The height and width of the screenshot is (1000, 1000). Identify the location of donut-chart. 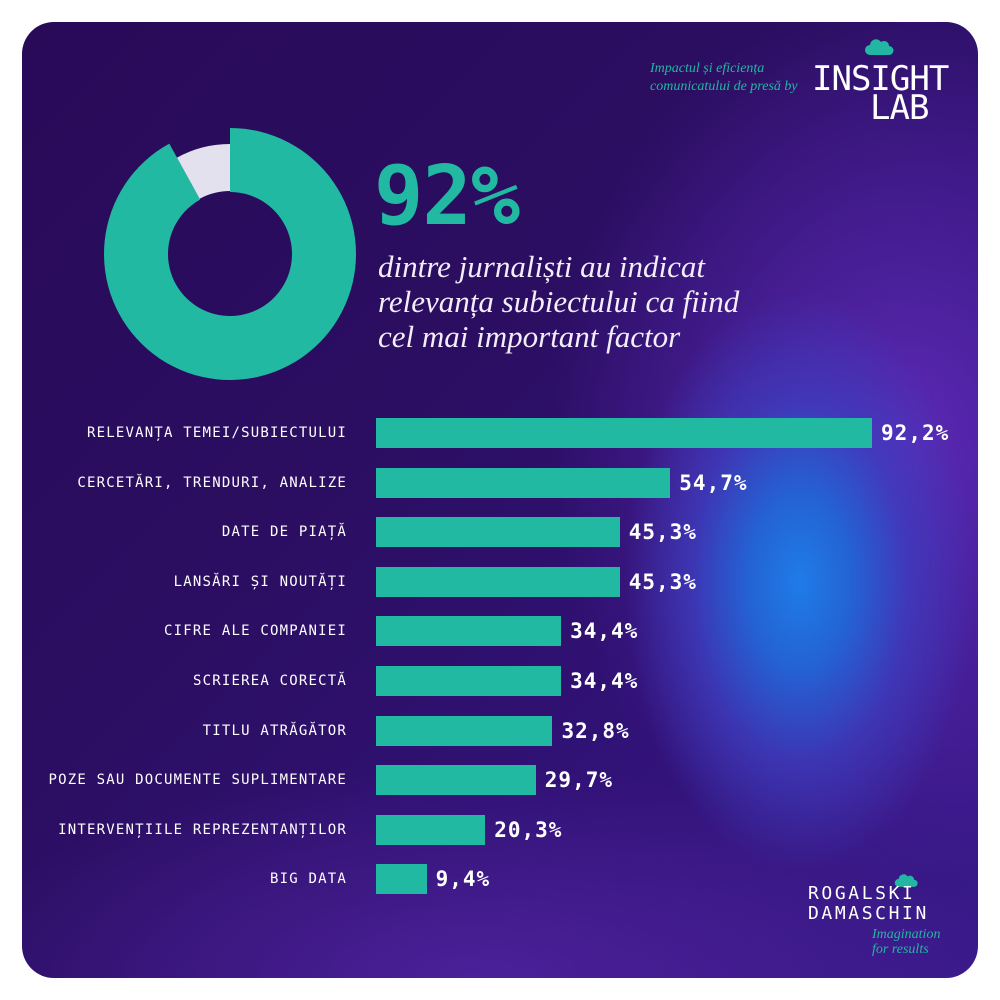
(229, 254).